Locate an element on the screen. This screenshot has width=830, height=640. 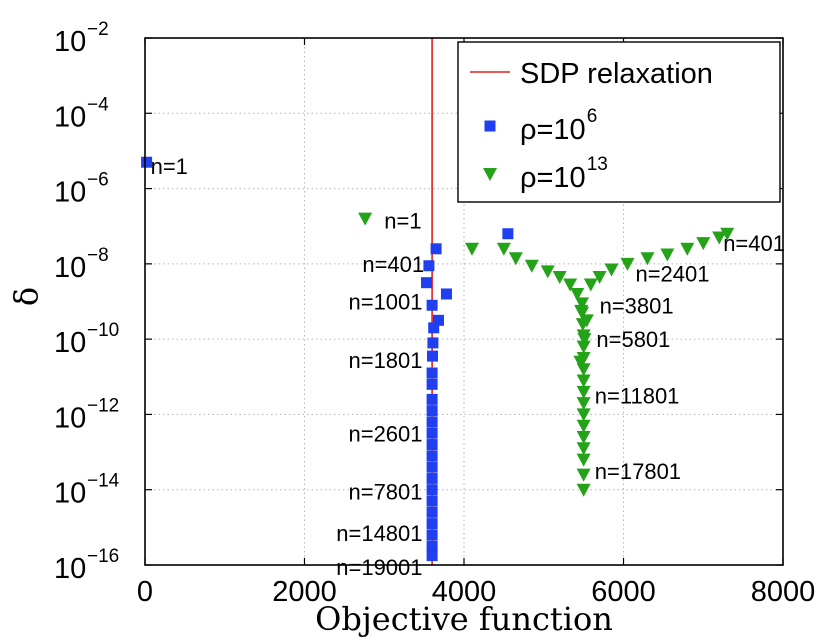
y-tick-exponent: −12 is located at coordinates (103, 405).